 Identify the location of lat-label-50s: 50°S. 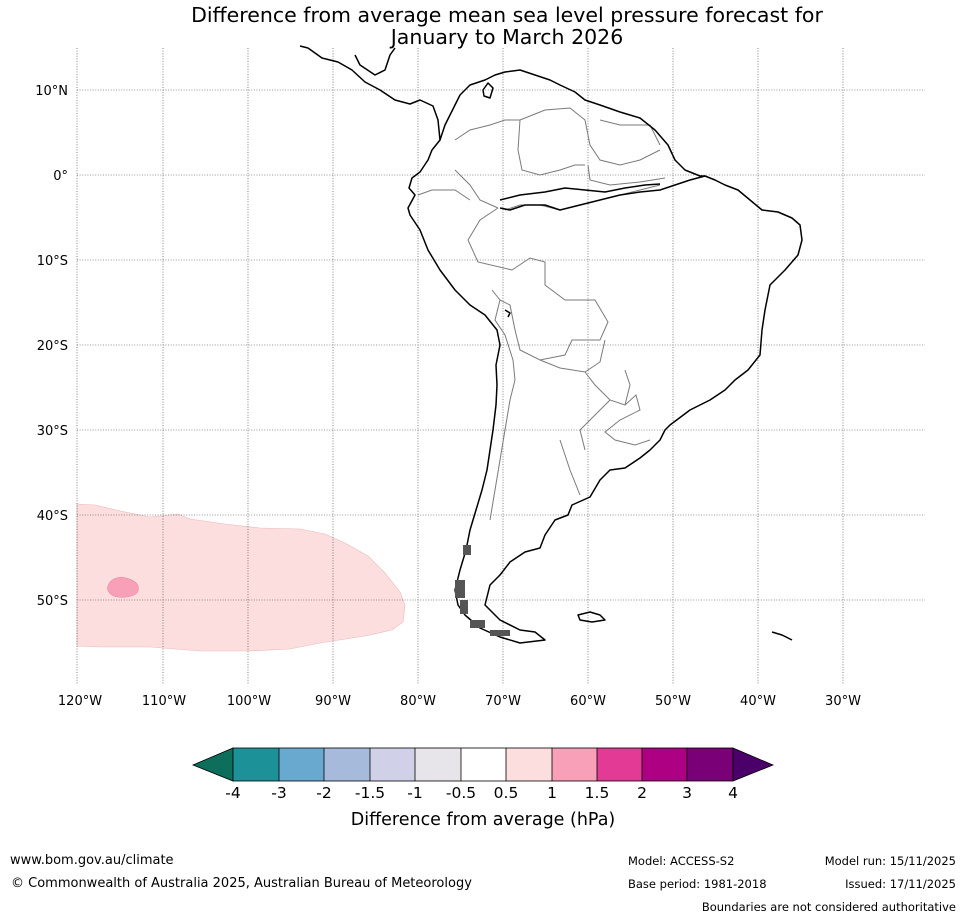
(52, 601).